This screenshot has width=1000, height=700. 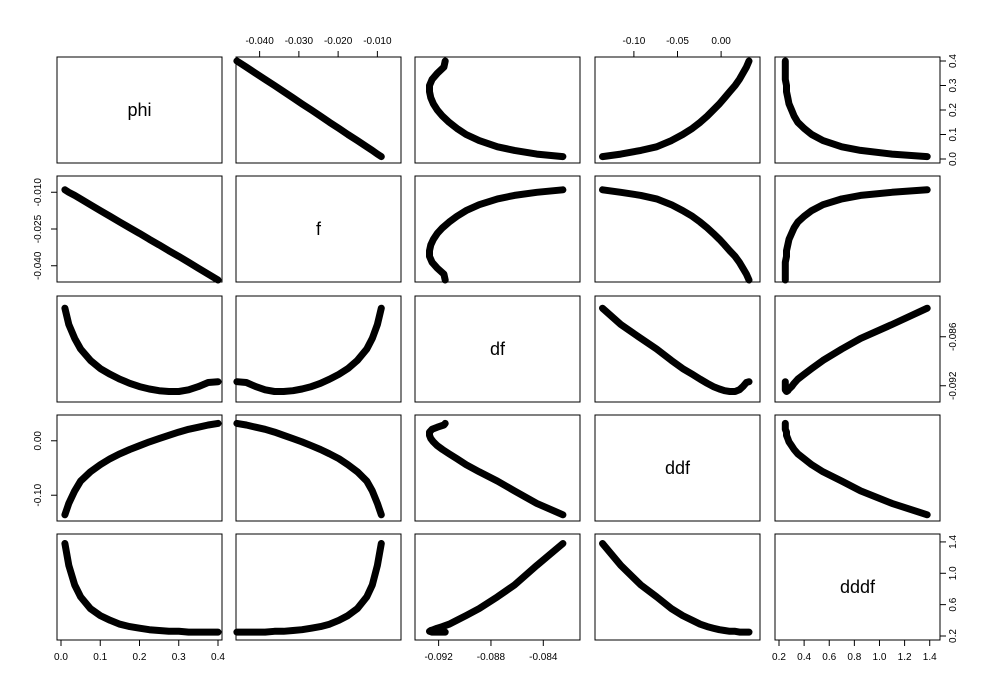 I want to click on panel-ddf-vs-ddf: ddf, so click(x=677, y=468).